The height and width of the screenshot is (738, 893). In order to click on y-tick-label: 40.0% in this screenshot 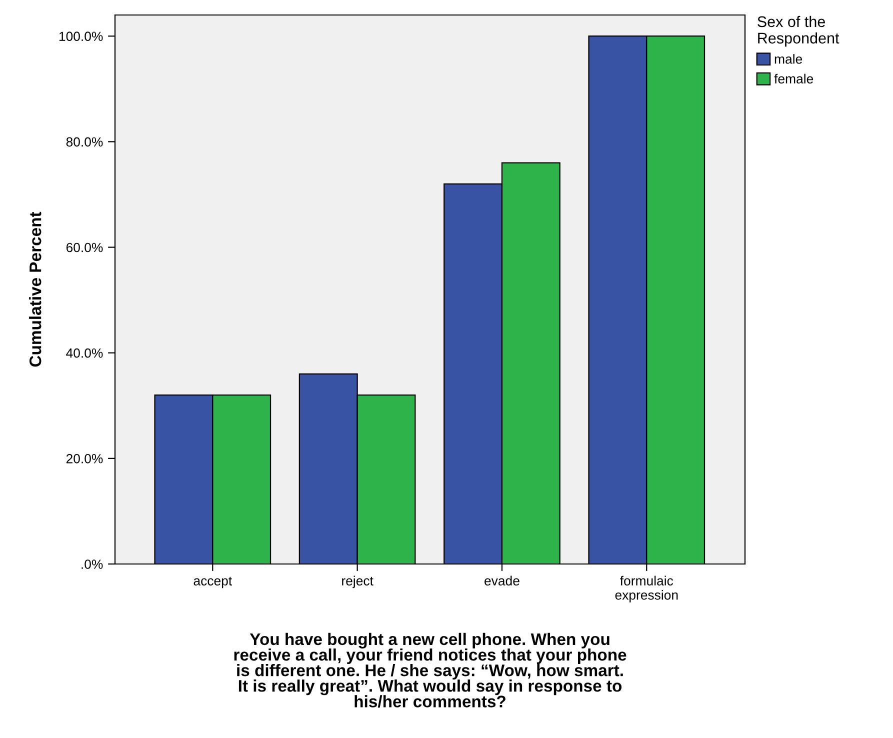, I will do `click(84, 353)`.